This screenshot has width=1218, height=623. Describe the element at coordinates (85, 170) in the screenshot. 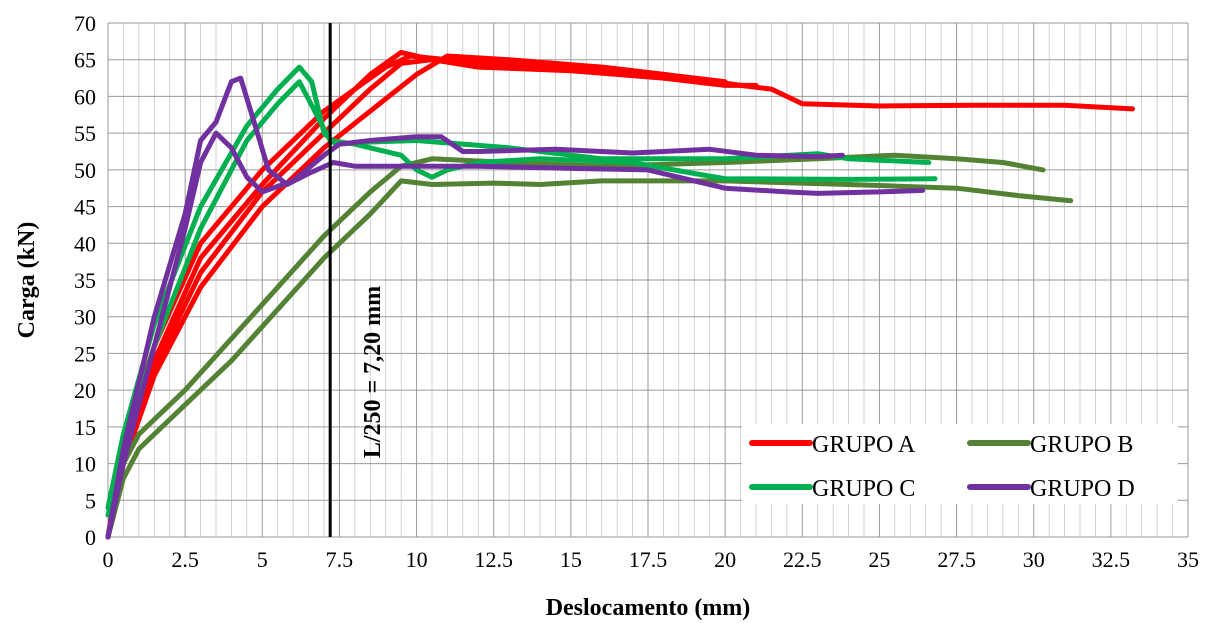

I see `y-tick-label: 50` at that location.